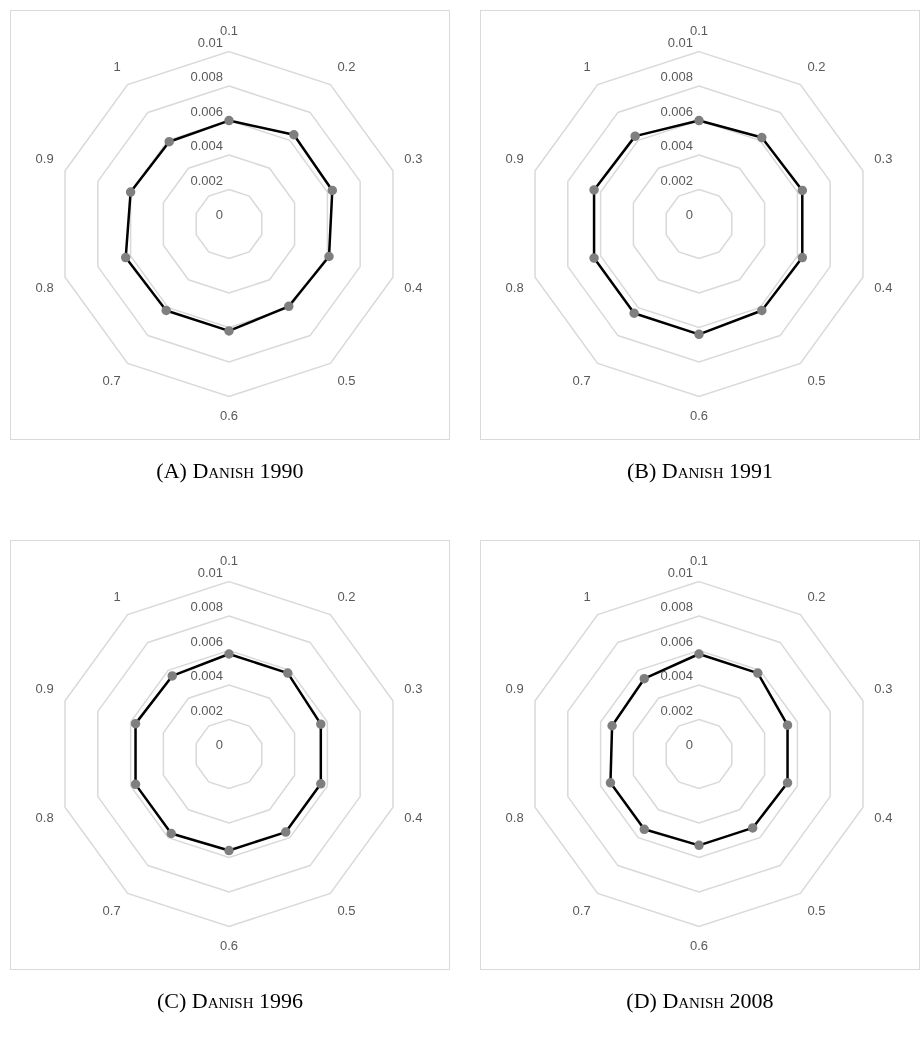  I want to click on text: (A) Danish 1990, so click(230, 471).